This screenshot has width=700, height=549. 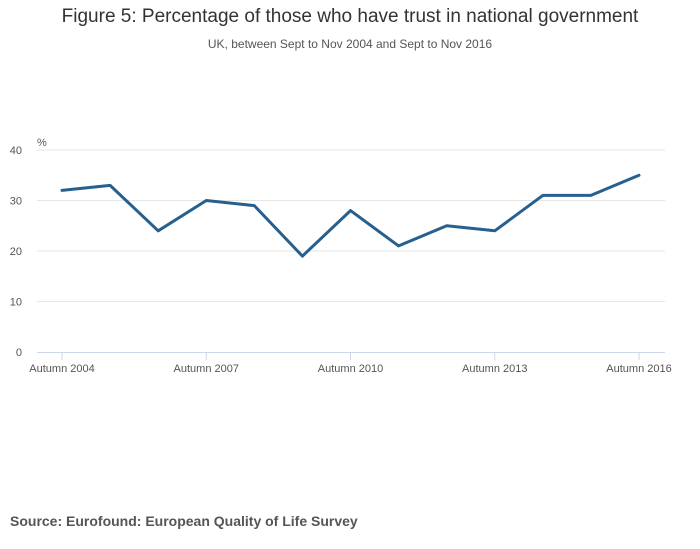 I want to click on x-tick-label: Autumn 2013, so click(x=494, y=369).